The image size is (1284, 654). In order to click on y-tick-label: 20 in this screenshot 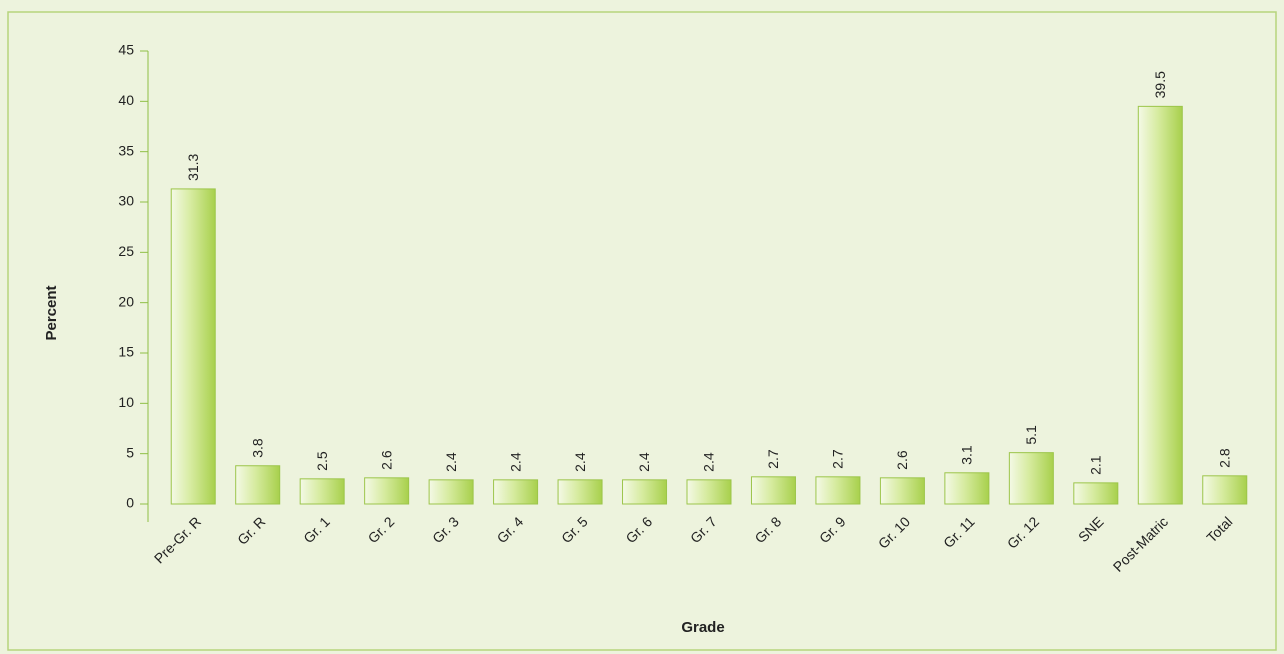, I will do `click(126, 301)`.